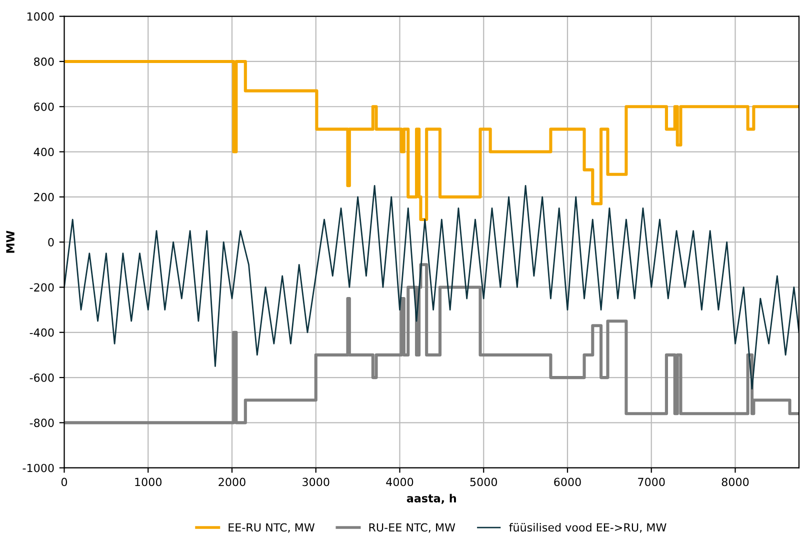  What do you see at coordinates (51, 242) in the screenshot?
I see `y-tick-label: 0` at bounding box center [51, 242].